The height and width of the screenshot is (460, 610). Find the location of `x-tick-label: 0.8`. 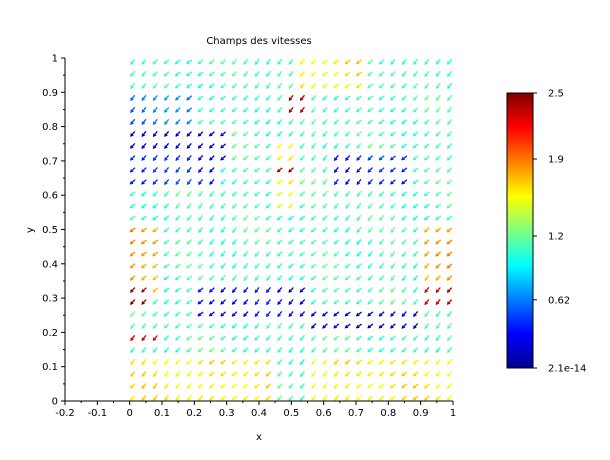

x-tick-label: 0.8 is located at coordinates (388, 413).